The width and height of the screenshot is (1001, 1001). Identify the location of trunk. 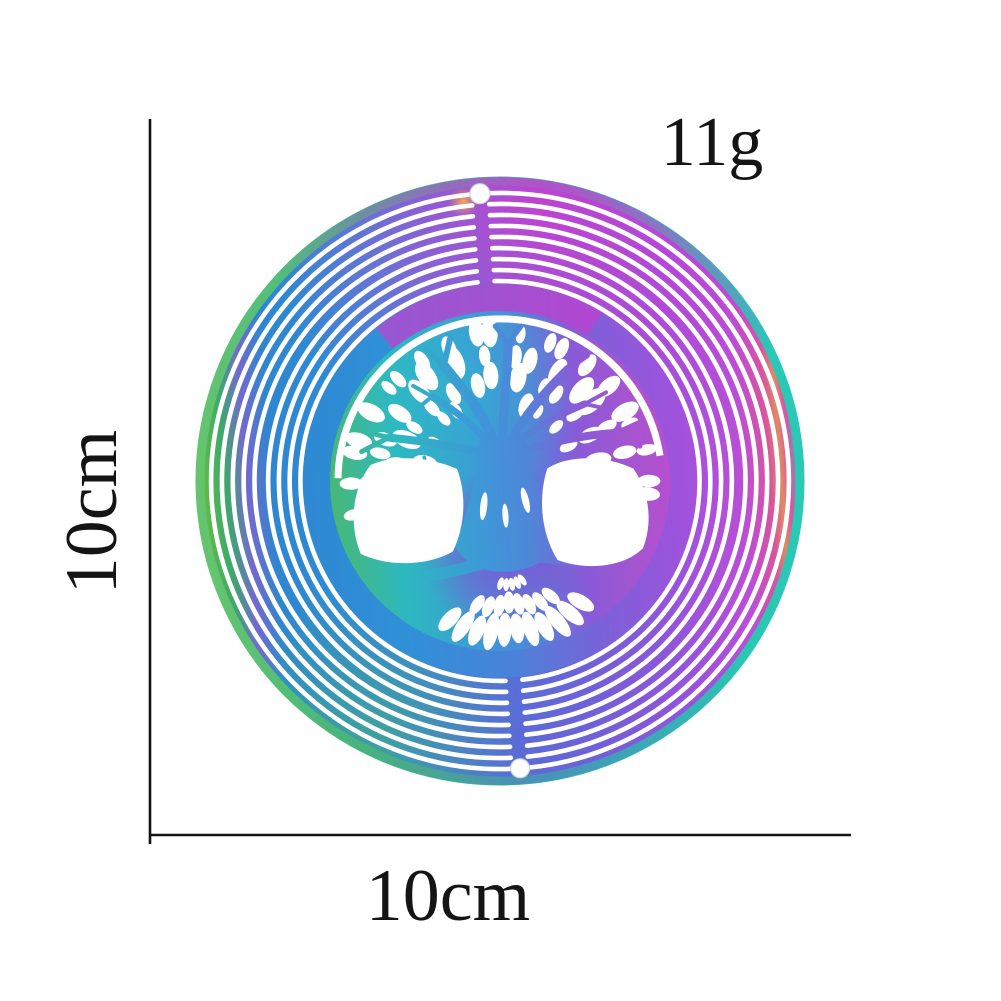
(508, 496).